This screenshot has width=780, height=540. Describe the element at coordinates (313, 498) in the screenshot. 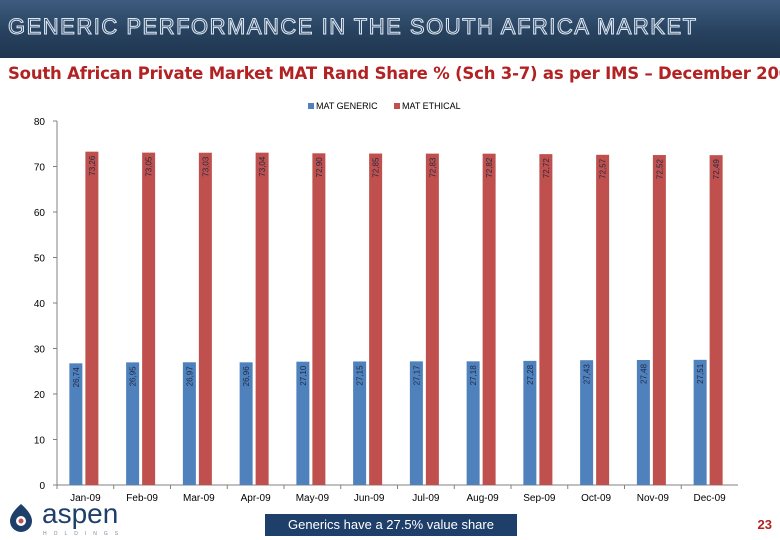

I see `x-tick-label: May-09` at that location.